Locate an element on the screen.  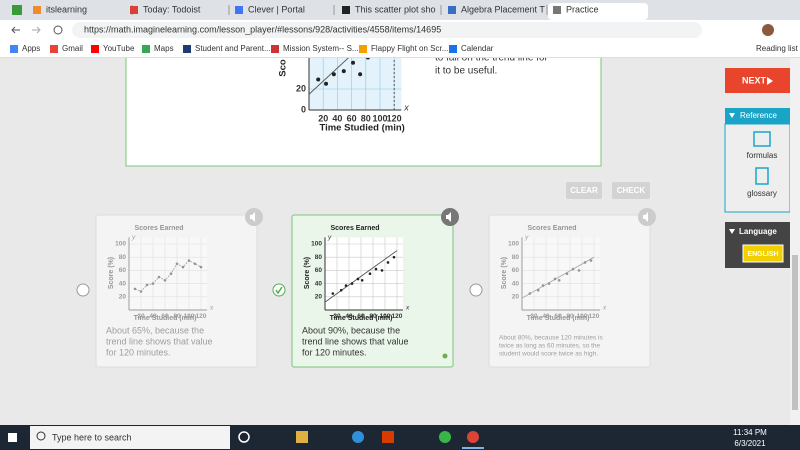
scrollbar is located at coordinates (795, 241).